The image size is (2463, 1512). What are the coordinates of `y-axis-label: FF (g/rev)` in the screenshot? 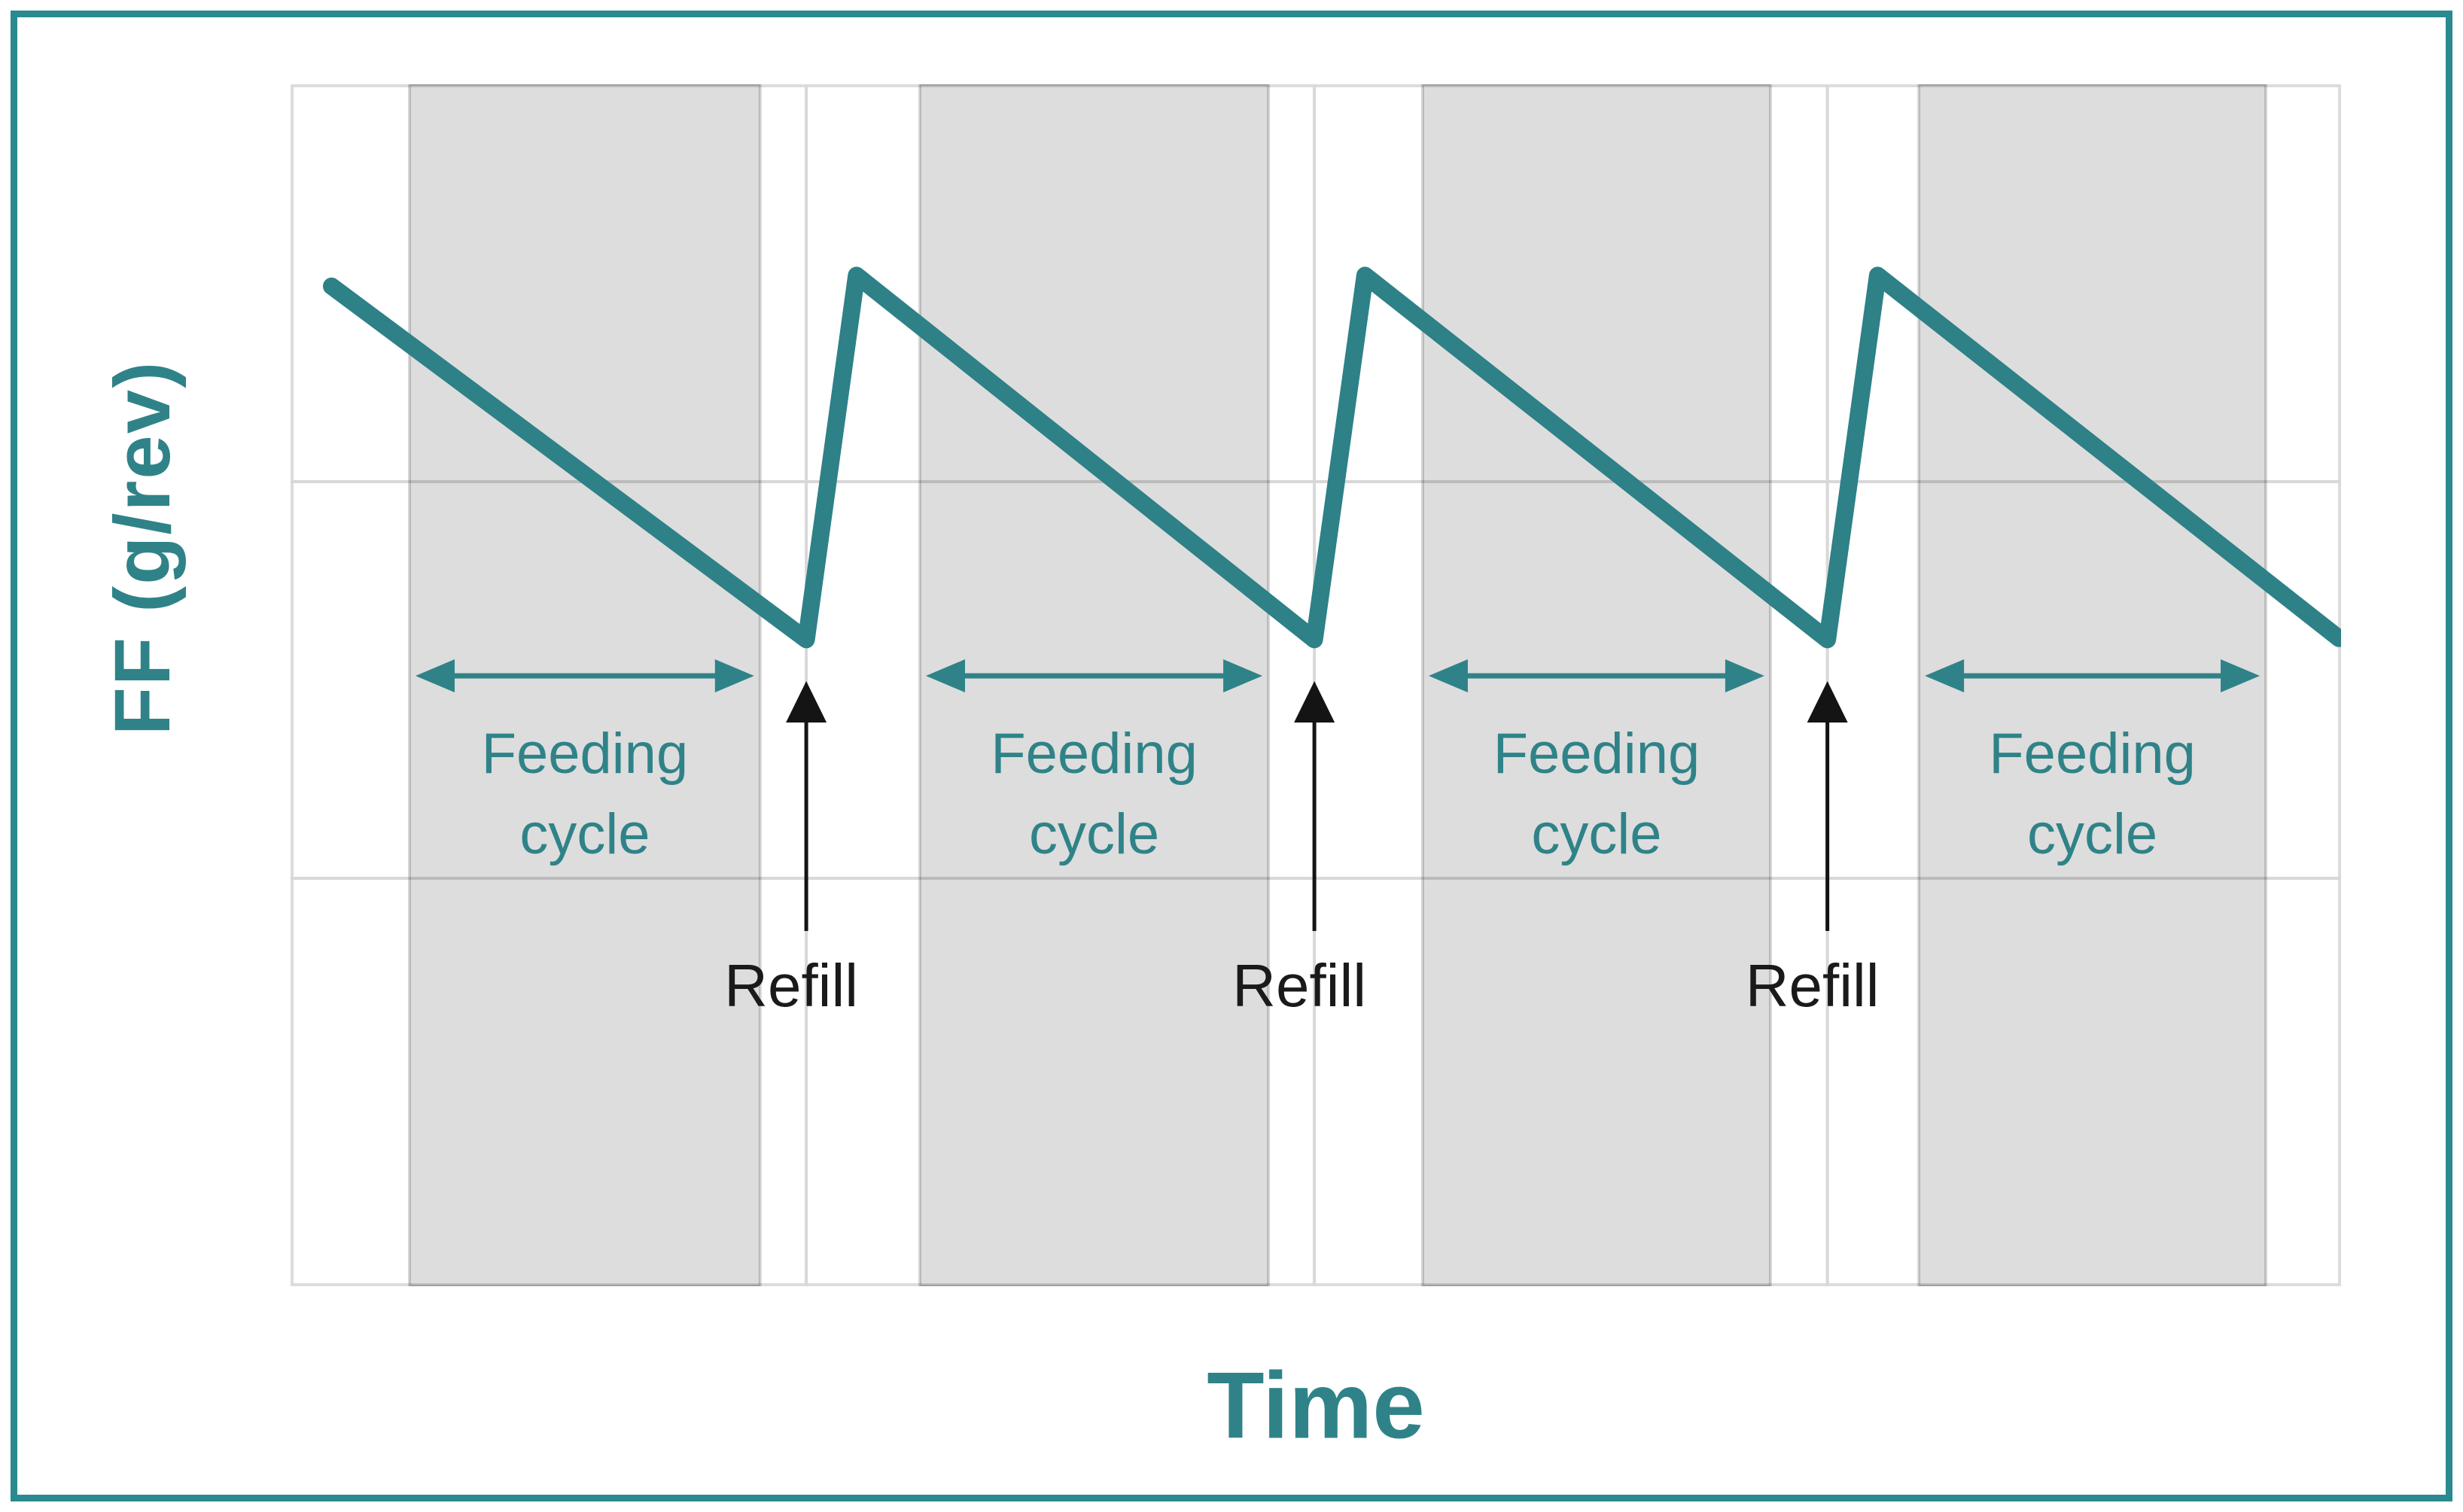 It's located at (143, 548).